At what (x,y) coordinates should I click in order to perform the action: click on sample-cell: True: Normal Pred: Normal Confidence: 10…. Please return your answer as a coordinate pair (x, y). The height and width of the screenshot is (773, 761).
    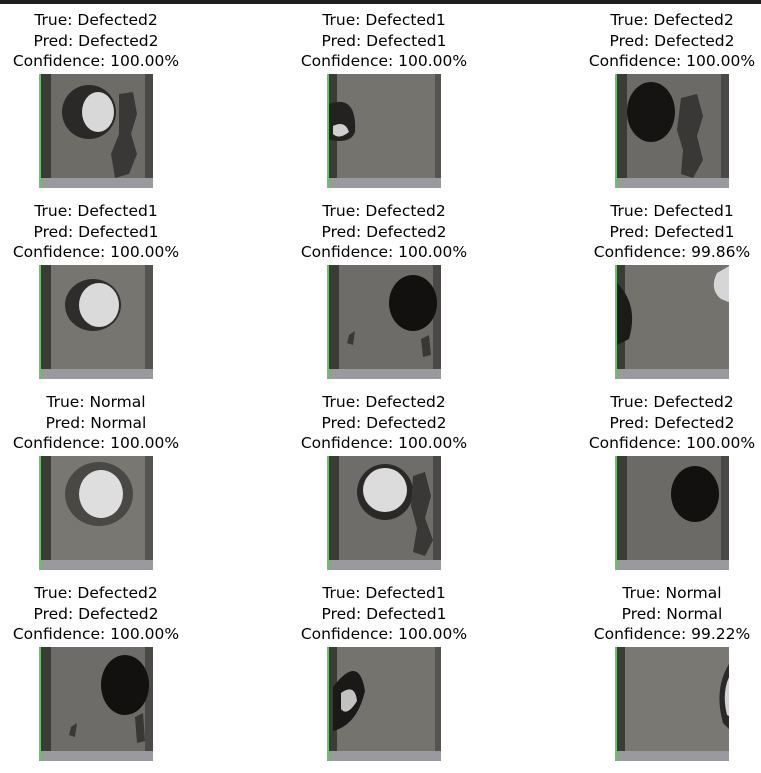
    Looking at the image, I should click on (98, 481).